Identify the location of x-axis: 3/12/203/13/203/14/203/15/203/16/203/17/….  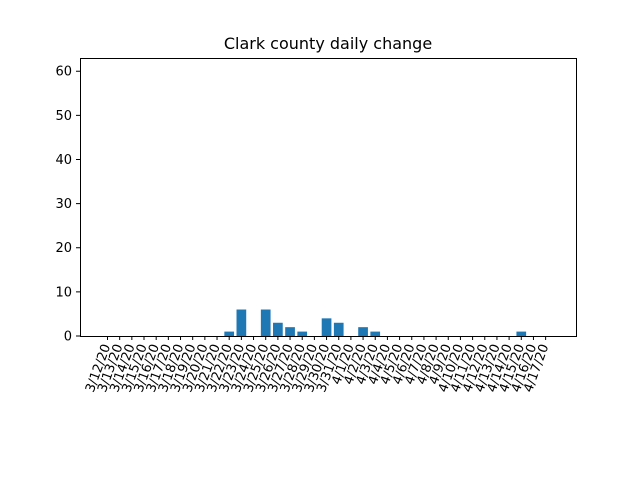
(317, 365).